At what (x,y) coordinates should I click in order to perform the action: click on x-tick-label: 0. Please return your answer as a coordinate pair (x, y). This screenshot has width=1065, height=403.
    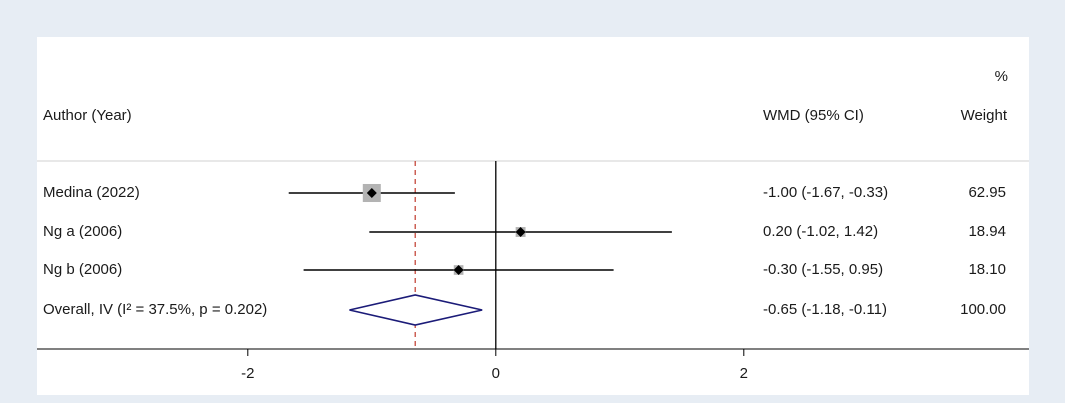
    Looking at the image, I should click on (496, 373).